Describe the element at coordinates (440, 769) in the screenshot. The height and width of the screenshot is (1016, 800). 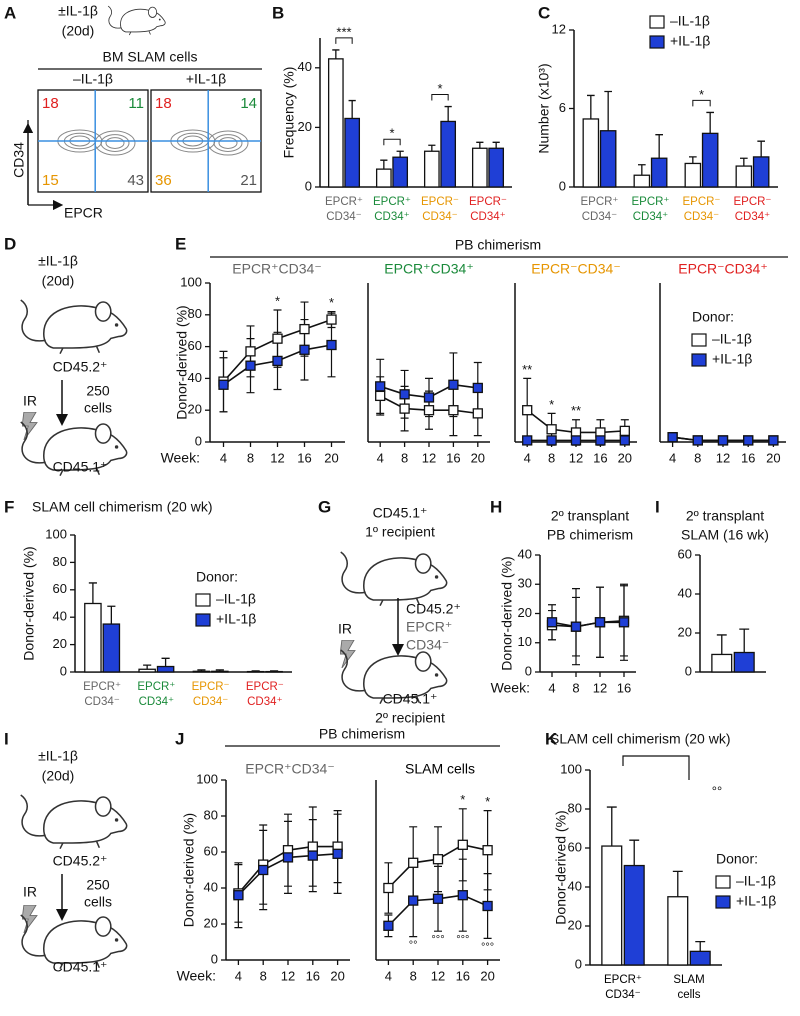
I see `chart-title: SLAM cells` at that location.